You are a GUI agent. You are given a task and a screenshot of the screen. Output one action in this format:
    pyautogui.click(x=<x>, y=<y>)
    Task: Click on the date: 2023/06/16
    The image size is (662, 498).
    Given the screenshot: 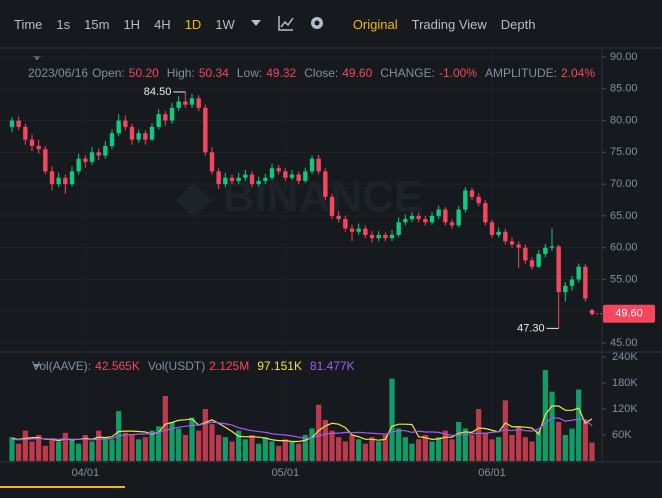 What is the action you would take?
    pyautogui.click(x=58, y=73)
    